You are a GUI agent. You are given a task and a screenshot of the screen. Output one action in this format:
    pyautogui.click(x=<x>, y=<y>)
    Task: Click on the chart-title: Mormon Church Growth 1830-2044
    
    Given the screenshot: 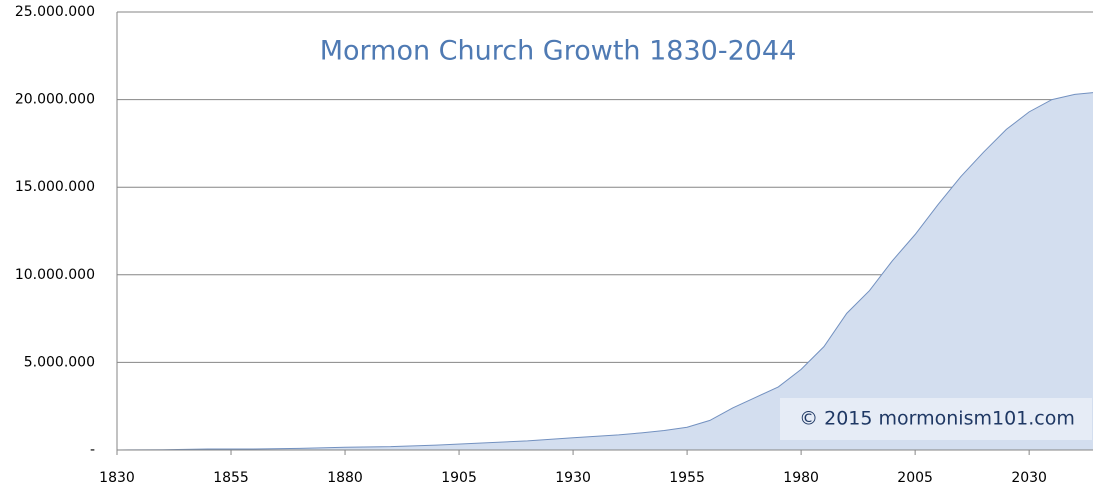 What is the action you would take?
    pyautogui.click(x=558, y=51)
    